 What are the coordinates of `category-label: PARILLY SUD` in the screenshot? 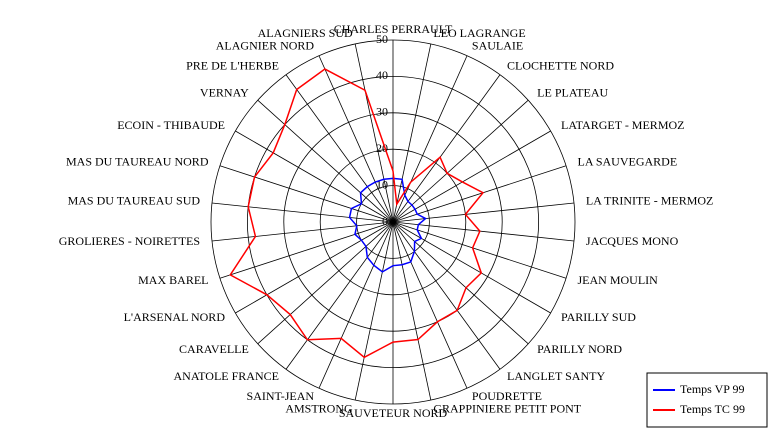 It's located at (598, 317).